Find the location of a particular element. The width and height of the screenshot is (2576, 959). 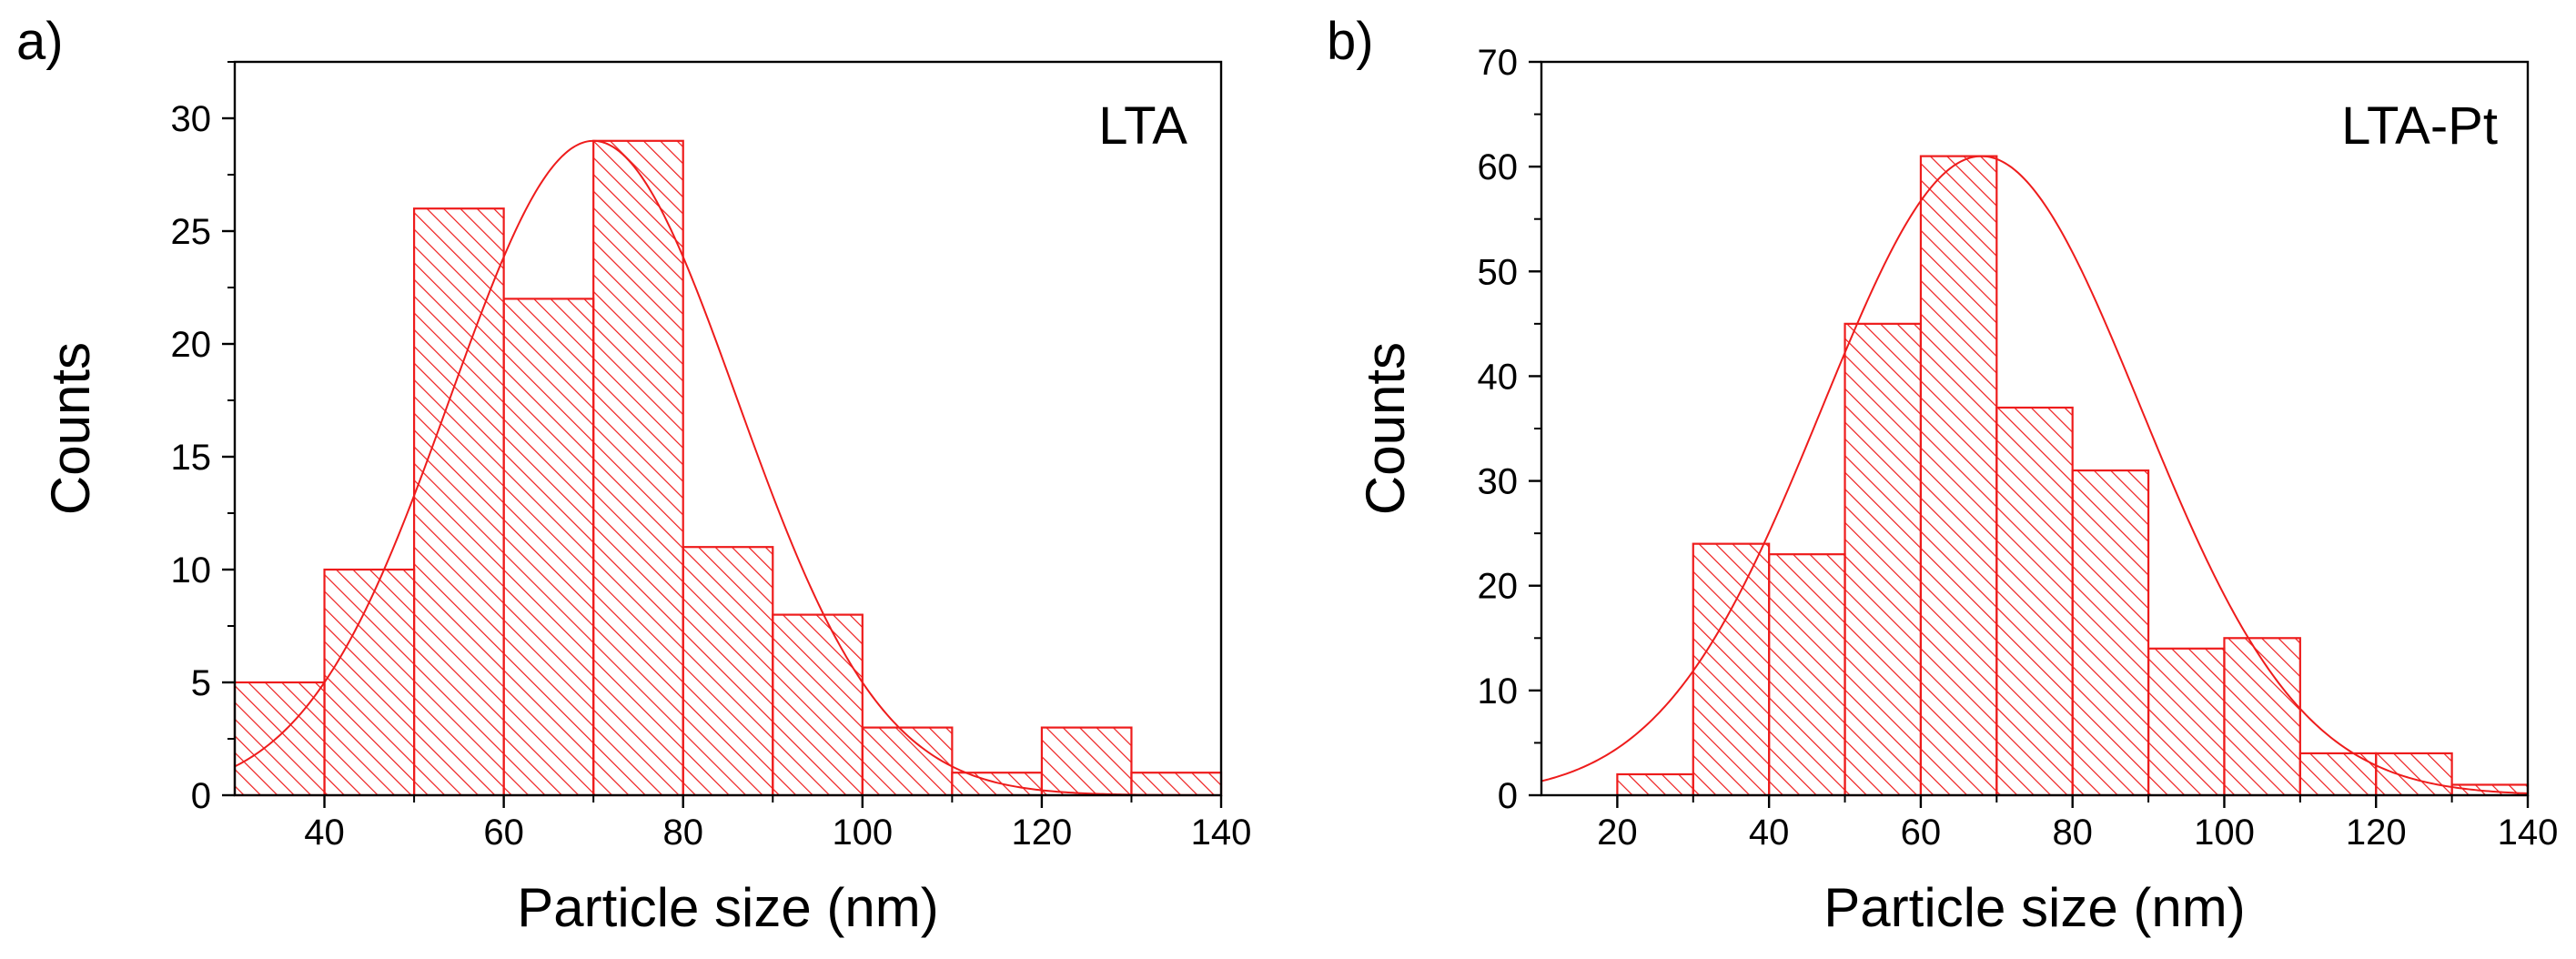

panel-label: a) is located at coordinates (40, 41).